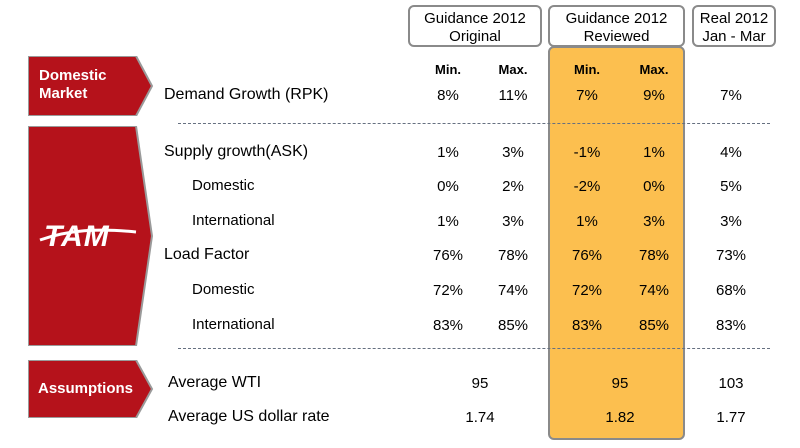 This screenshot has height=448, width=800. Describe the element at coordinates (731, 383) in the screenshot. I see `cell-real: 103` at that location.